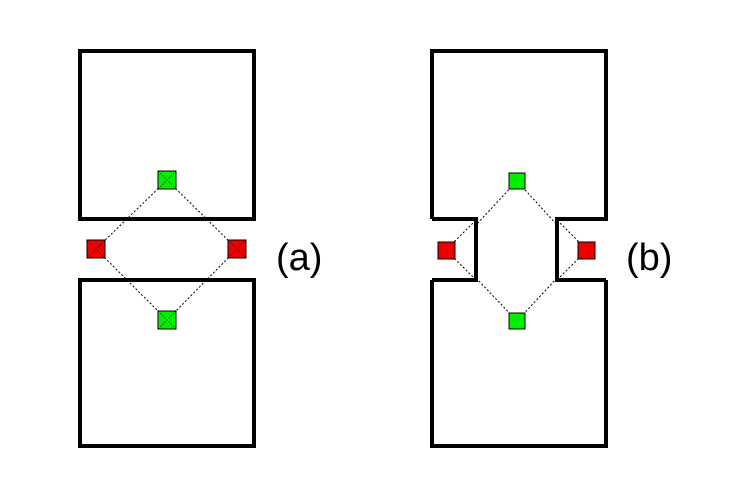 Image resolution: width=745 pixels, height=500 pixels. I want to click on red-node-left-b, so click(446, 250).